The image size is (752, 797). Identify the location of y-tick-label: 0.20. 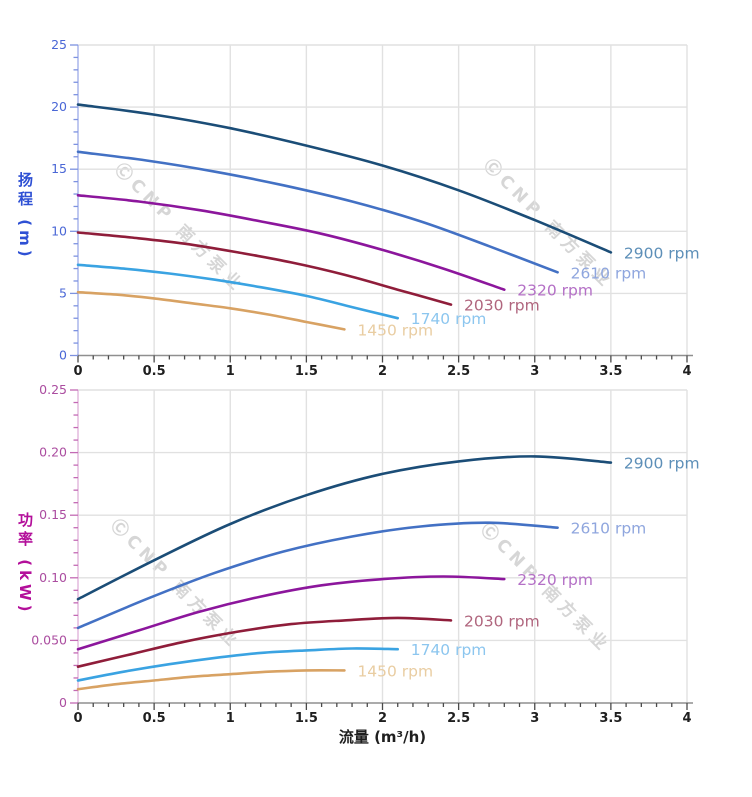
(53, 452).